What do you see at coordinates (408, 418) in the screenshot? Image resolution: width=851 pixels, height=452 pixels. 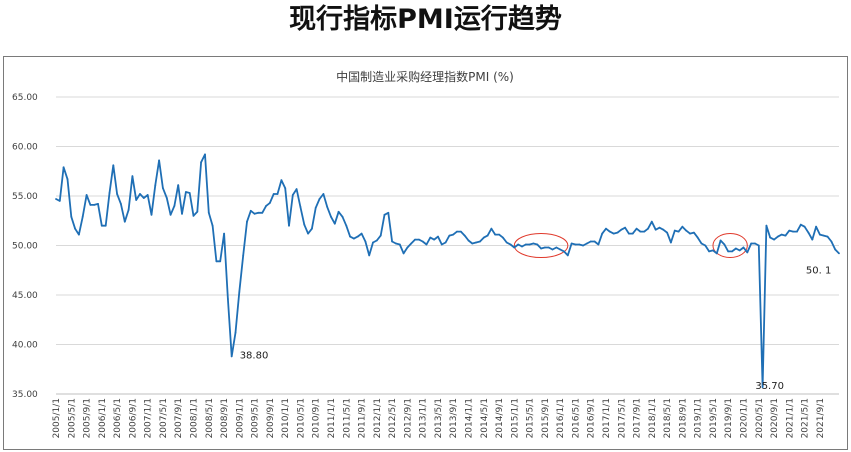 I see `x-tick-label: 2012/9/1` at bounding box center [408, 418].